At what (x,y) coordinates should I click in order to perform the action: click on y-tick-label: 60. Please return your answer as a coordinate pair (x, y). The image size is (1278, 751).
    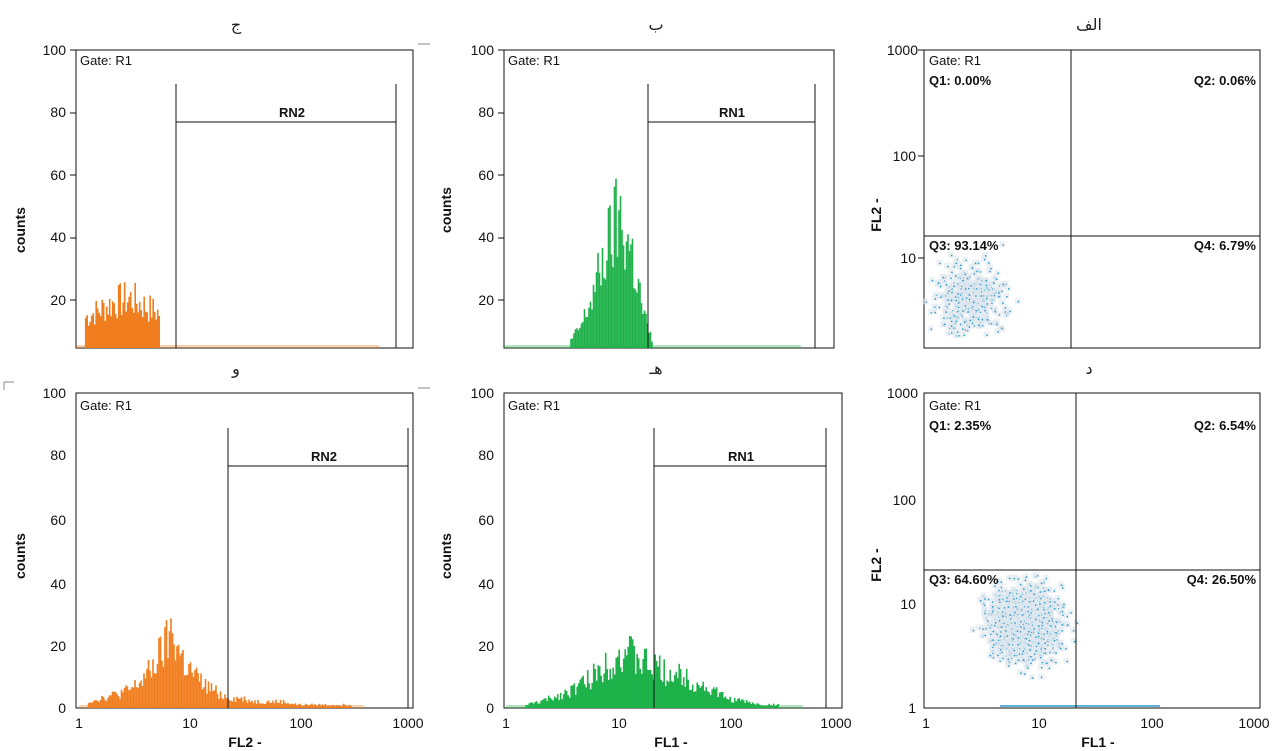
    Looking at the image, I should click on (486, 175).